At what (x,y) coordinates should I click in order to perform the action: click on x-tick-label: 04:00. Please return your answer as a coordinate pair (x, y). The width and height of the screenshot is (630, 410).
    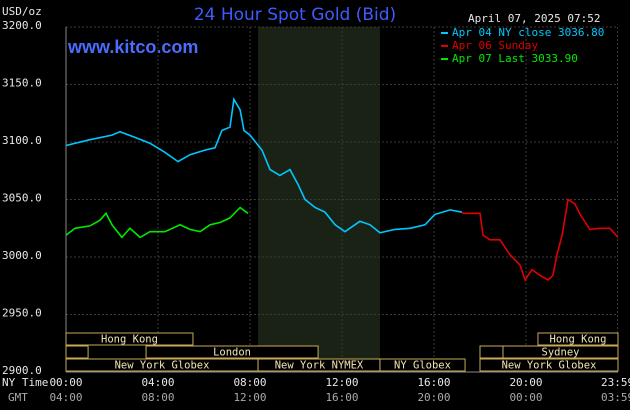
    Looking at the image, I should click on (157, 382).